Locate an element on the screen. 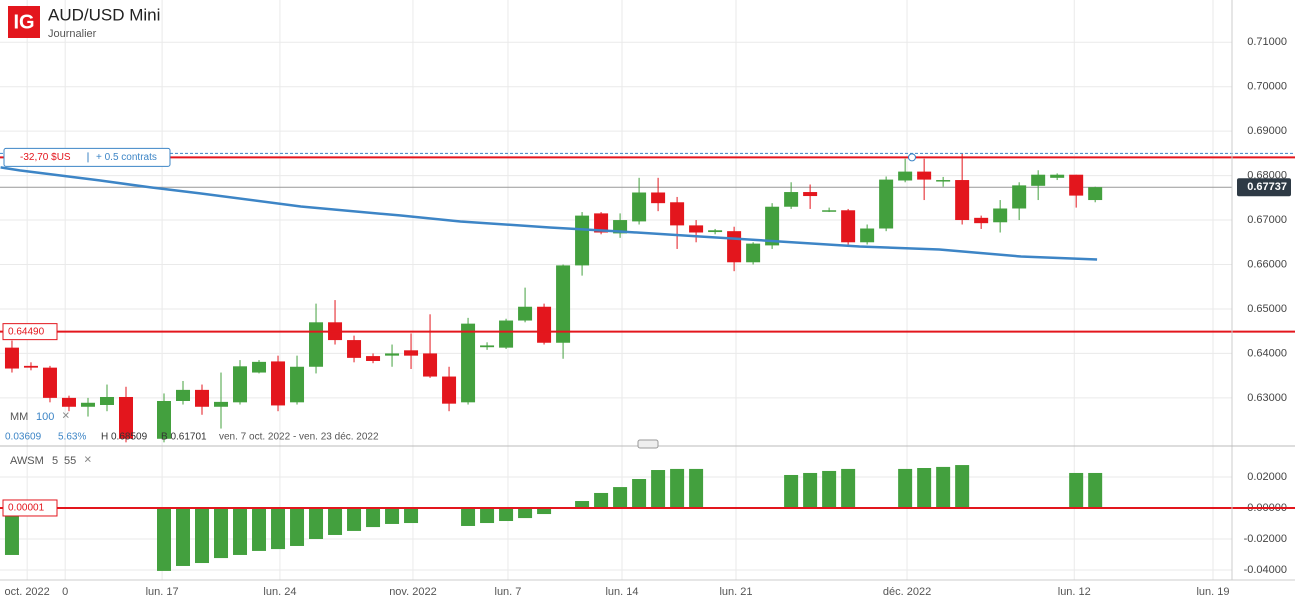  last-price-label: 0.67737 is located at coordinates (1267, 187).